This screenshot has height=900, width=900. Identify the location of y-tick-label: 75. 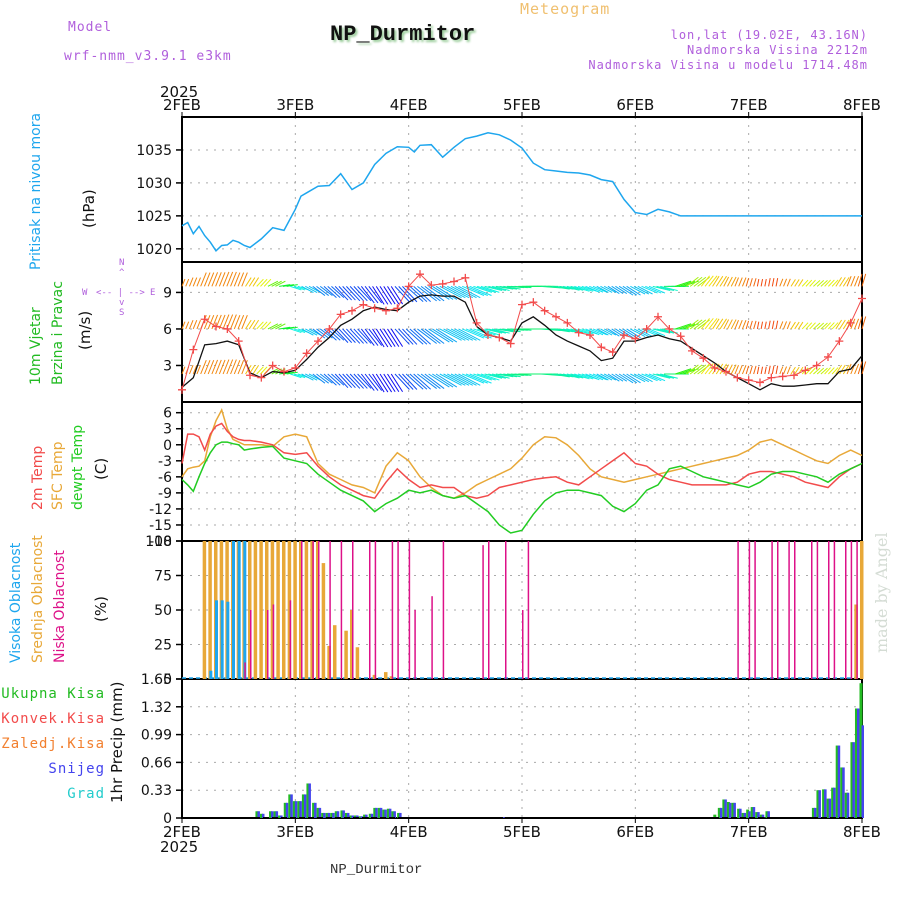
(163, 577).